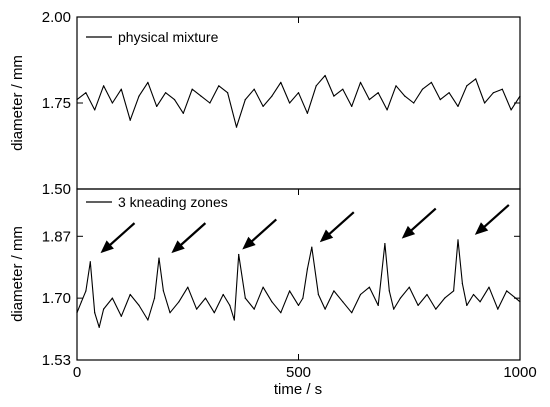  Describe the element at coordinates (56, 298) in the screenshot. I see `y-tick-label-bottom-1: 1.70` at that location.